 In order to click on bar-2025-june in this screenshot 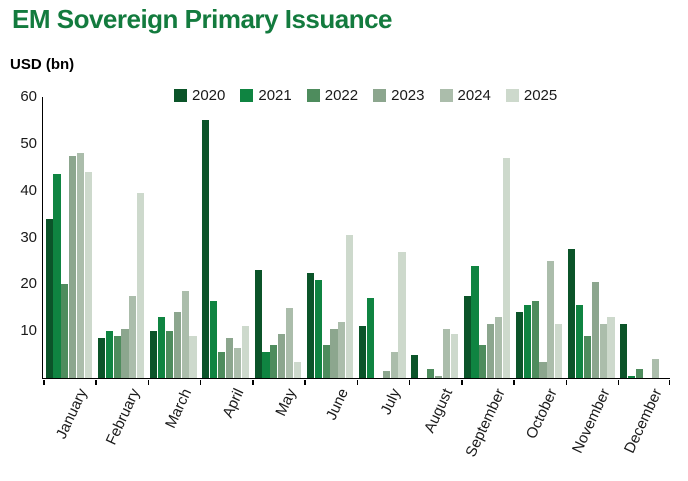, I will do `click(350, 306)`.